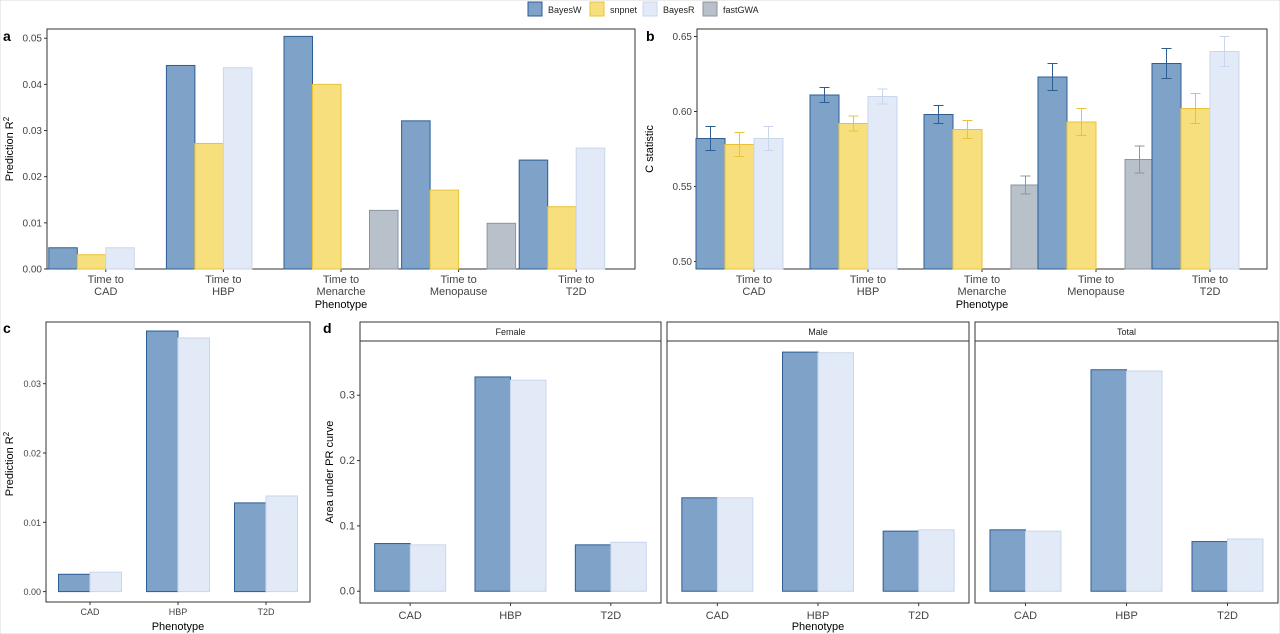 Image resolution: width=1280 pixels, height=634 pixels. What do you see at coordinates (510, 331) in the screenshot?
I see `facet-strip-female: Female` at bounding box center [510, 331].